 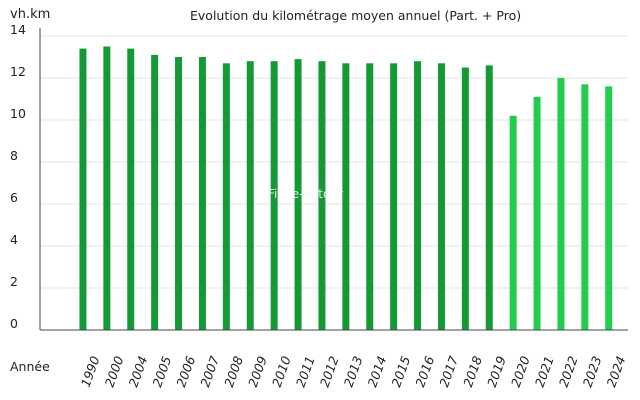 I want to click on y-tick-label: 4, so click(x=14, y=239).